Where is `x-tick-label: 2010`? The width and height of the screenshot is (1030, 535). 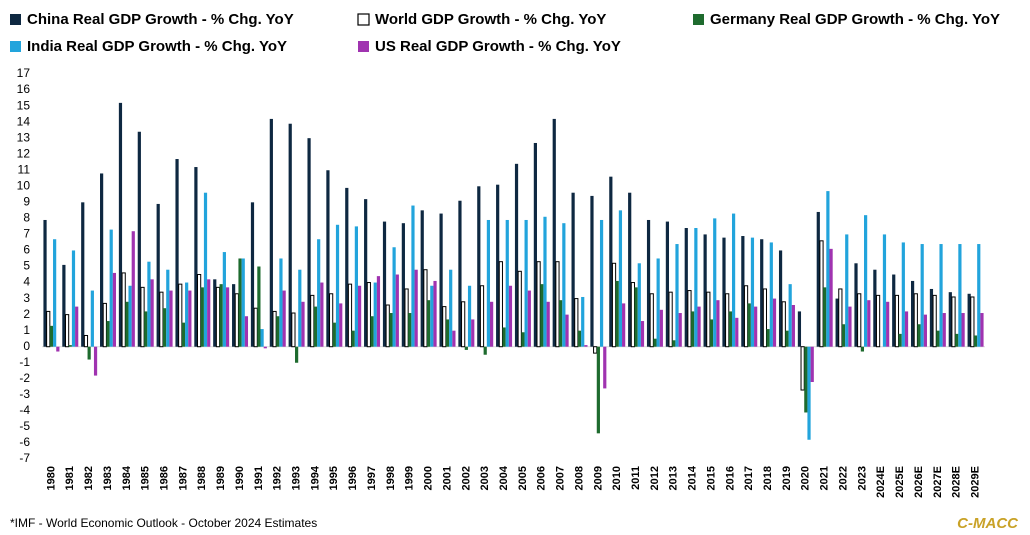
x-tick-label: 2010 is located at coordinates (617, 478).